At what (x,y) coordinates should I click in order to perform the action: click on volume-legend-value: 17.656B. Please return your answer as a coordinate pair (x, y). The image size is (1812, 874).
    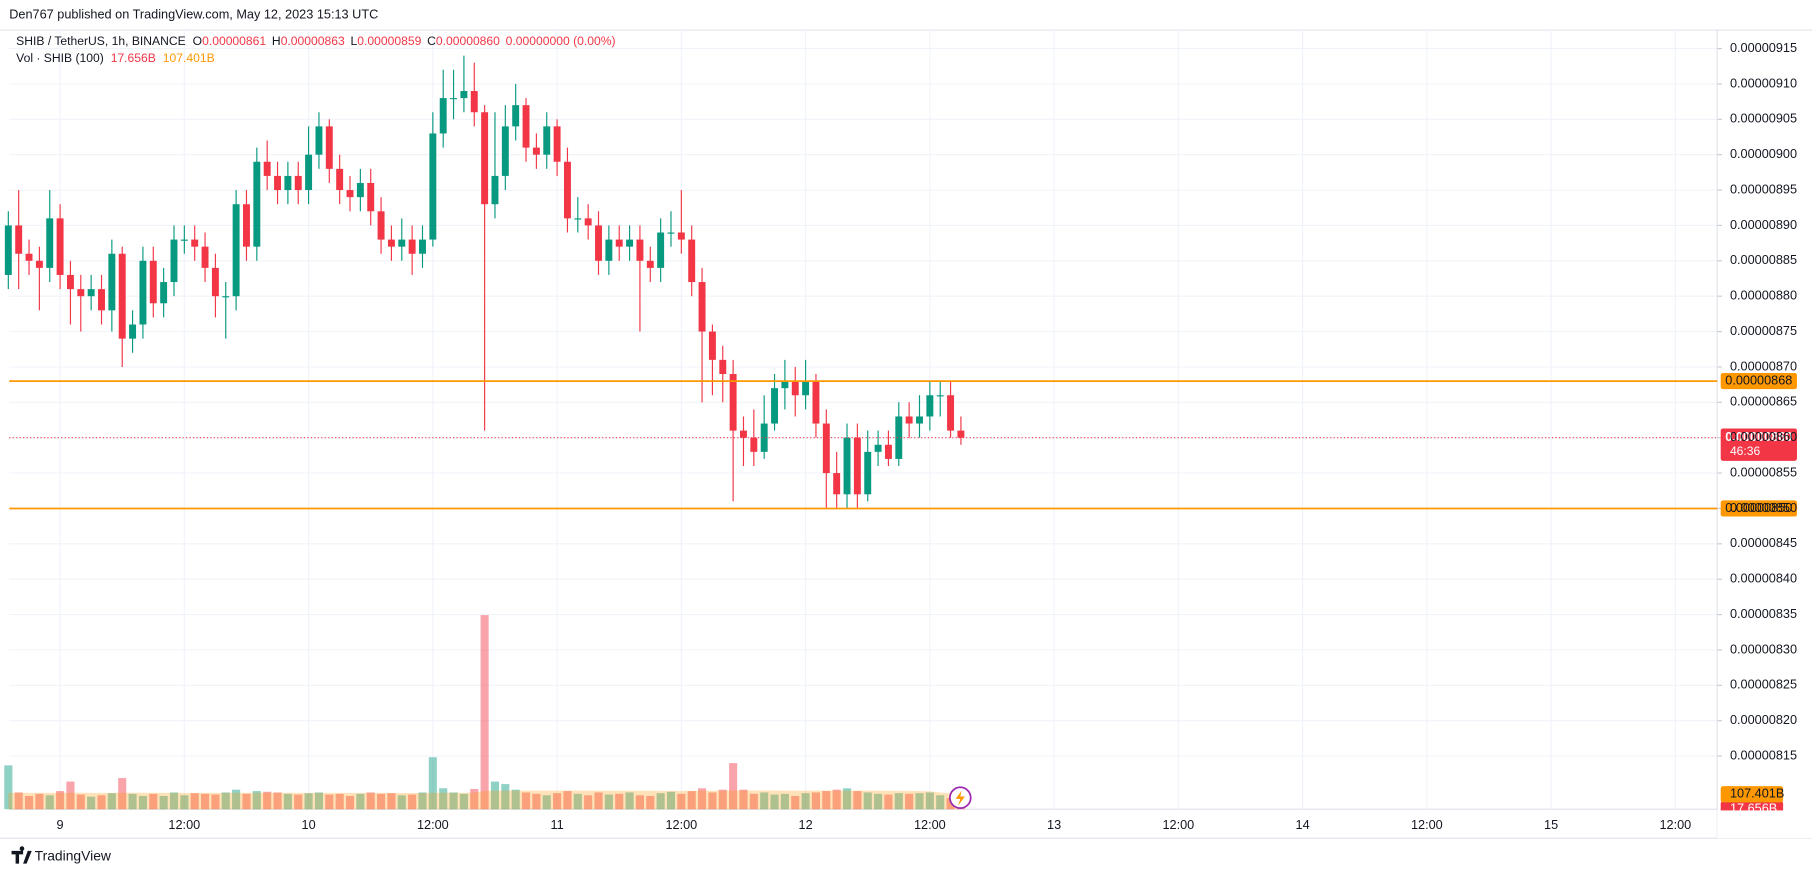
    Looking at the image, I should click on (133, 58).